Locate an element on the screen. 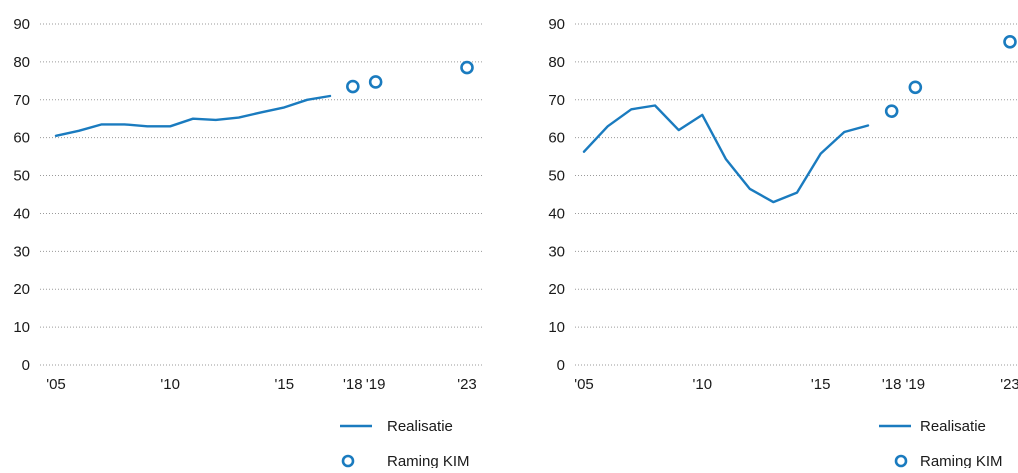  y-tick-label-right-2: 20 is located at coordinates (556, 289).